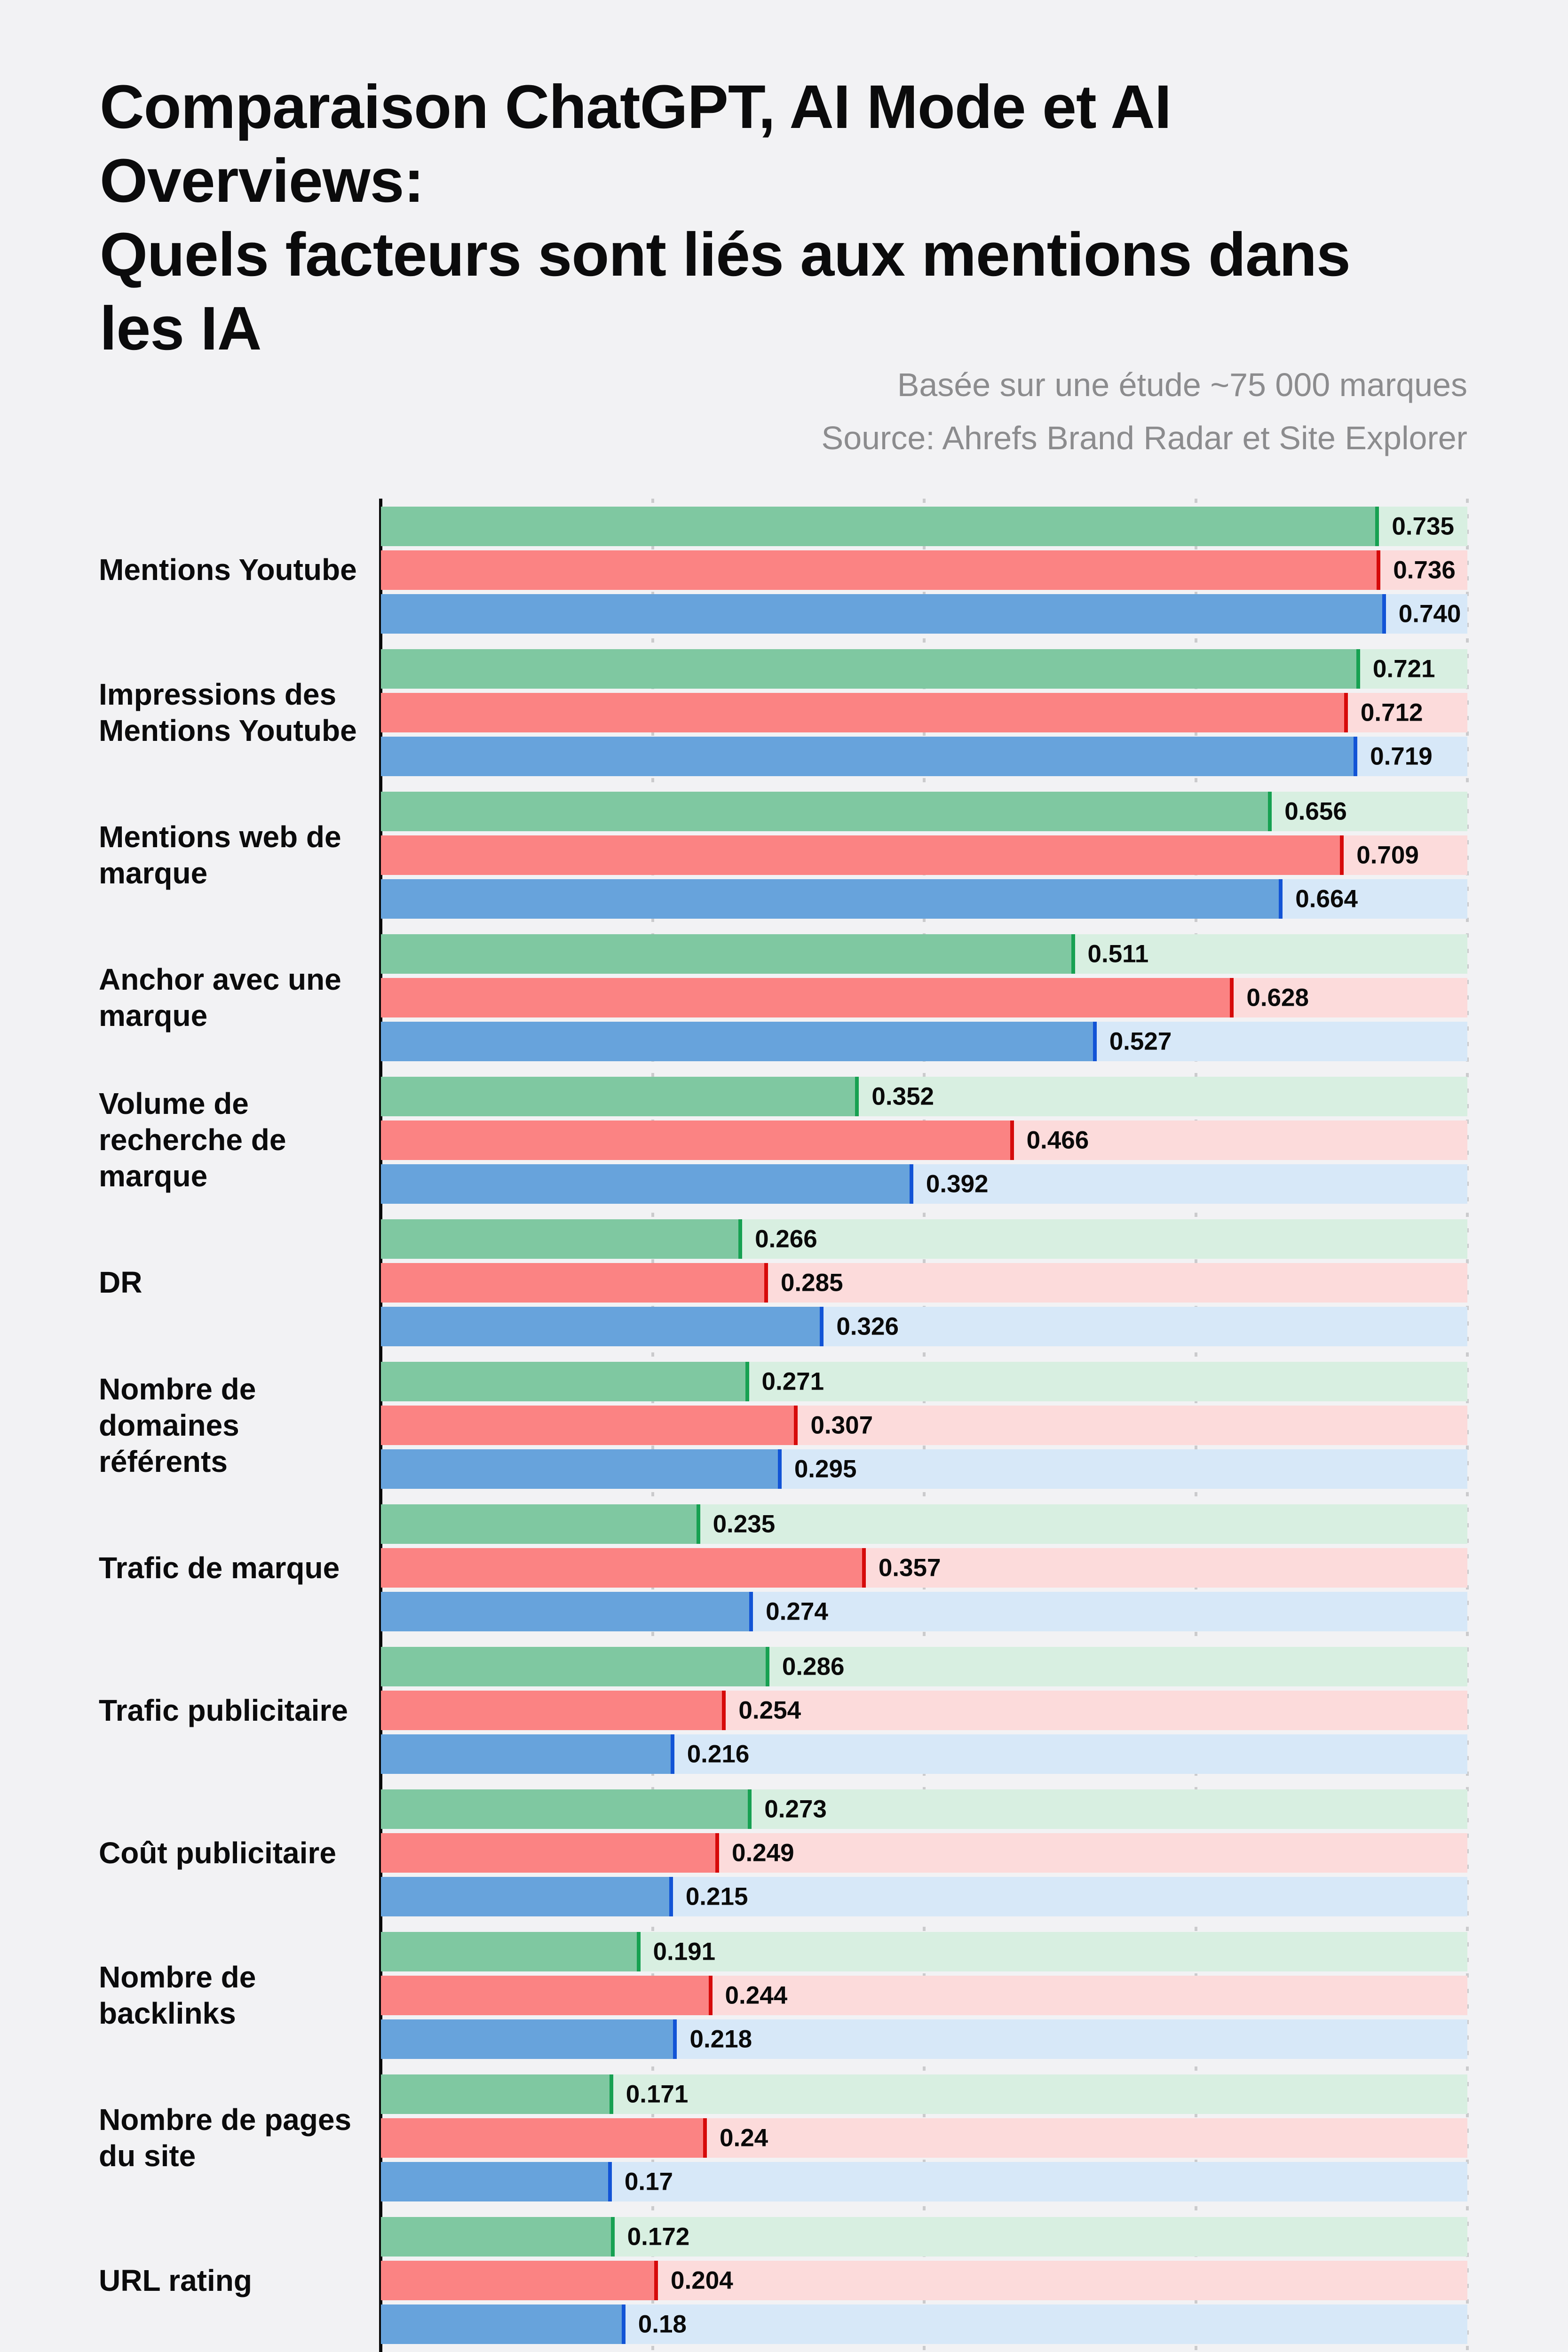  I want to click on bar-group: 0.735 0.736 0.740, so click(924, 570).